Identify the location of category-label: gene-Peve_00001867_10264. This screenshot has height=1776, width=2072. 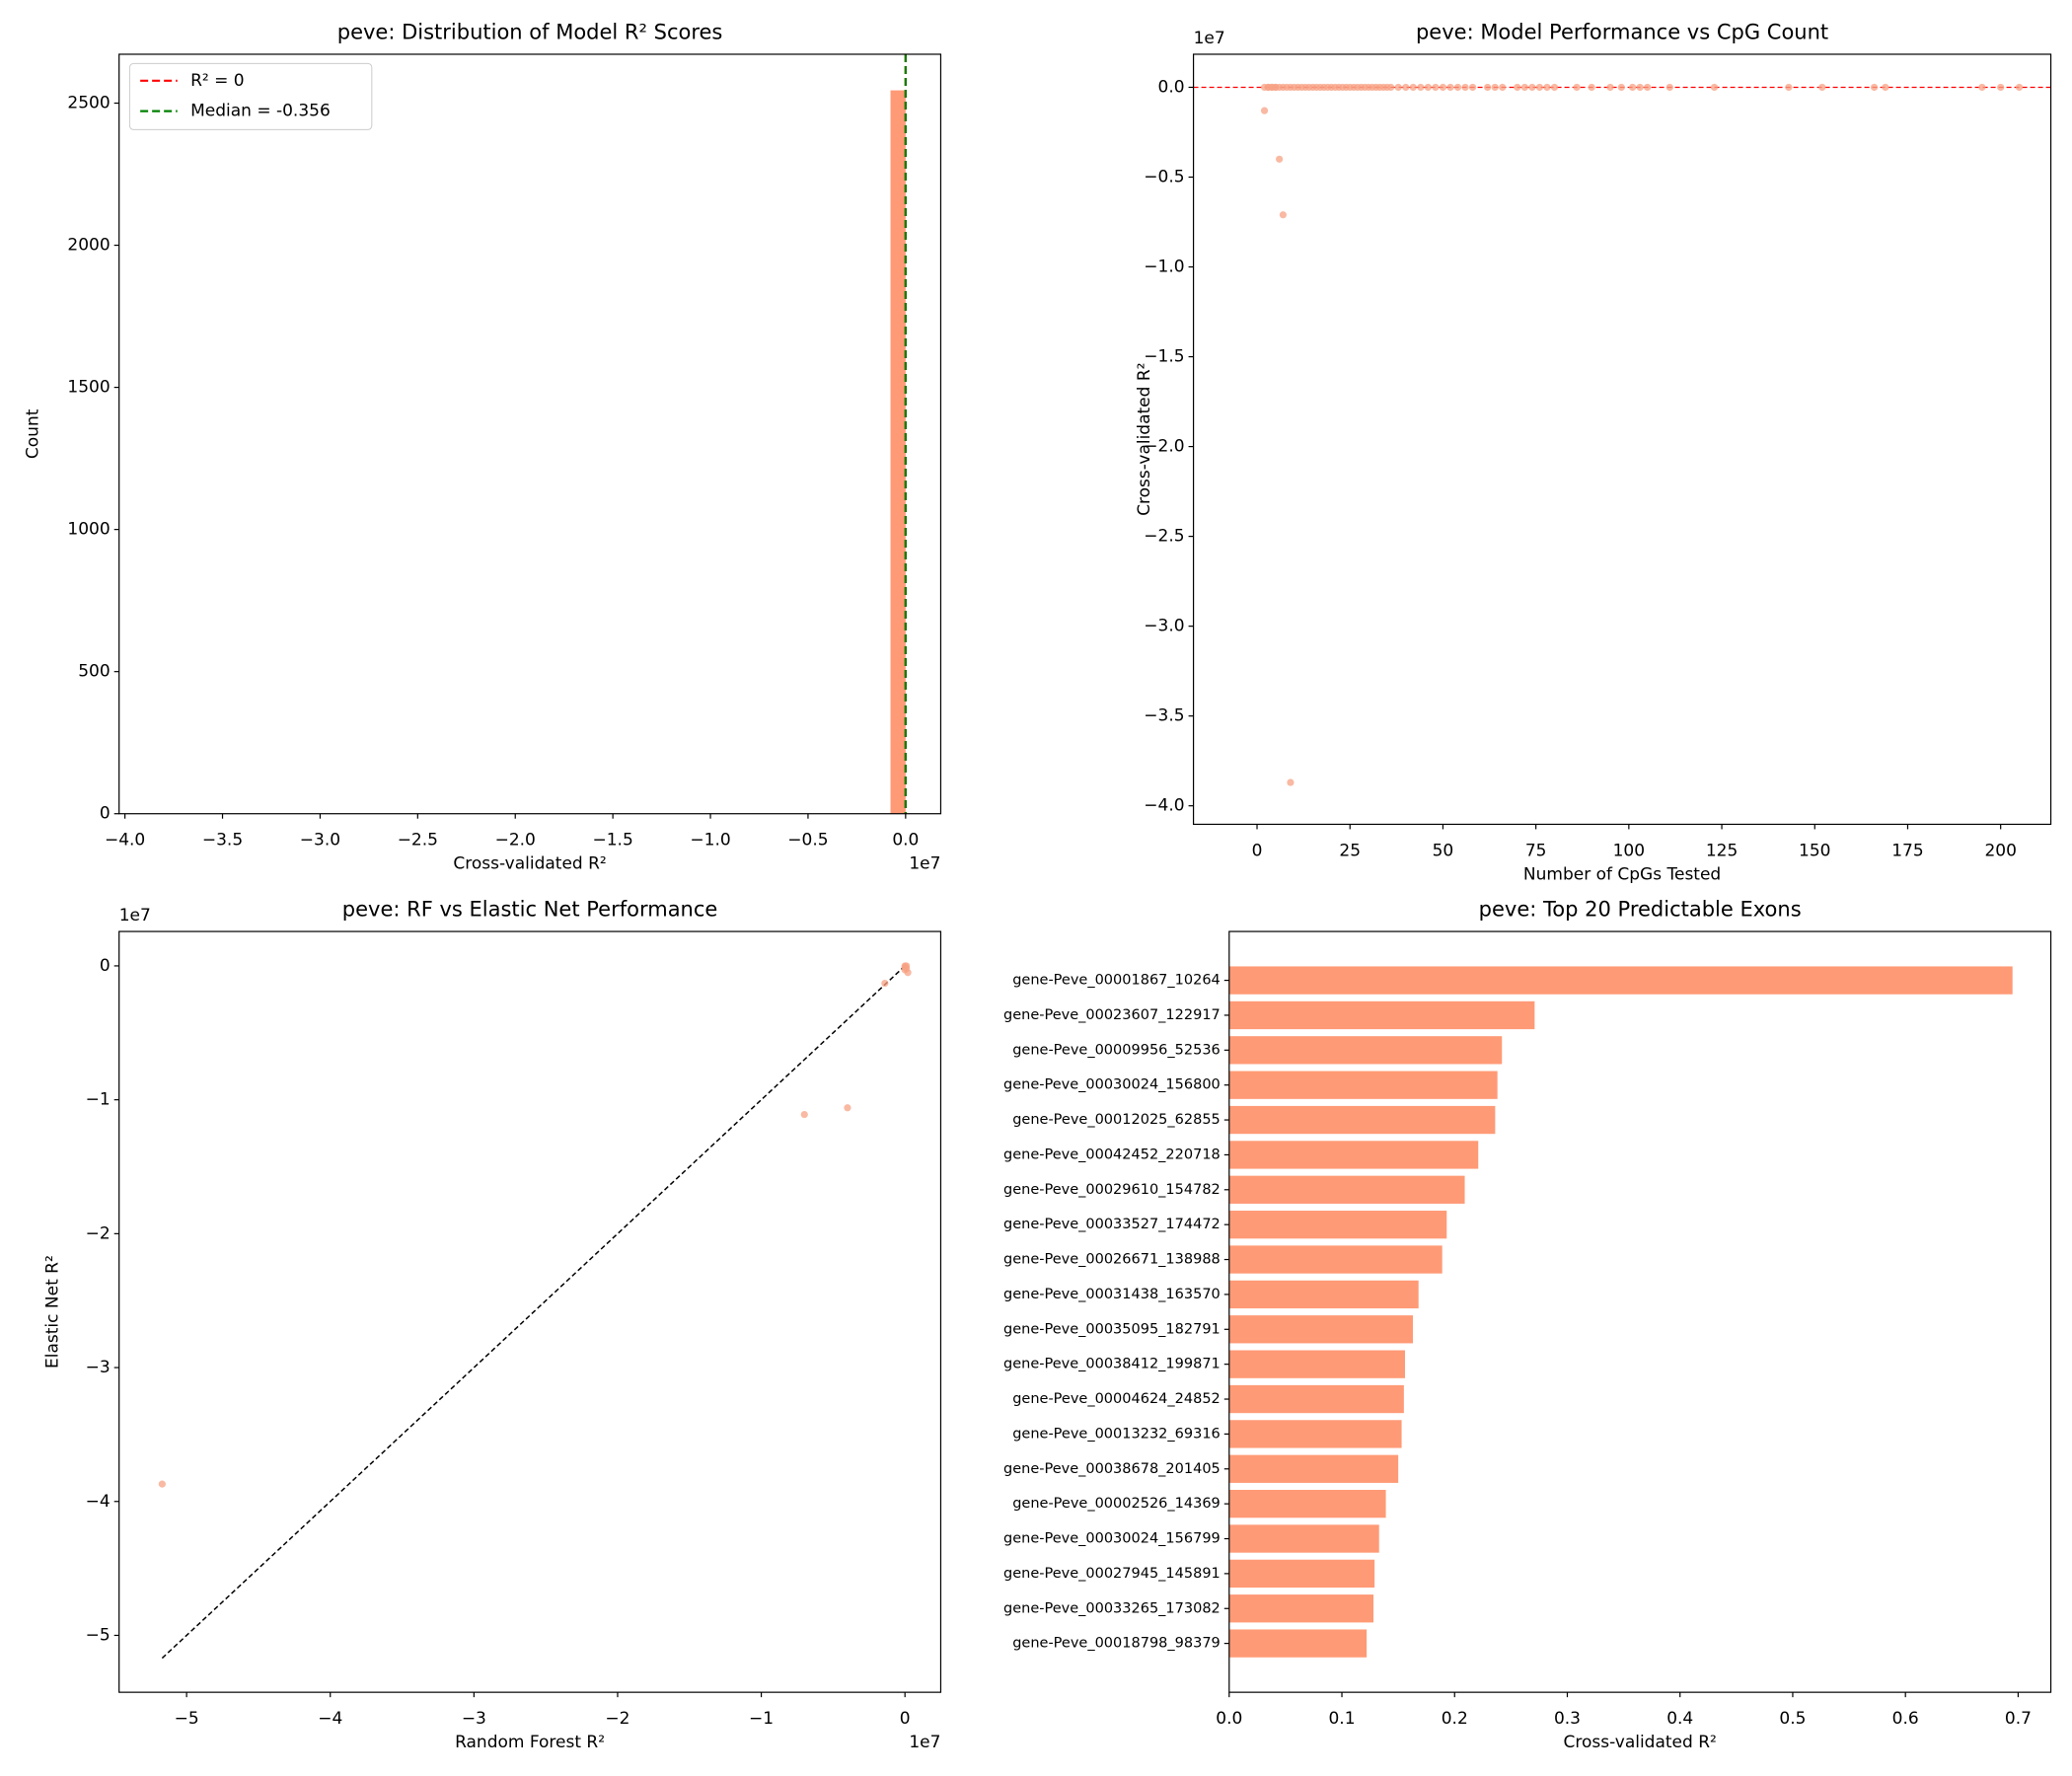
(1116, 981).